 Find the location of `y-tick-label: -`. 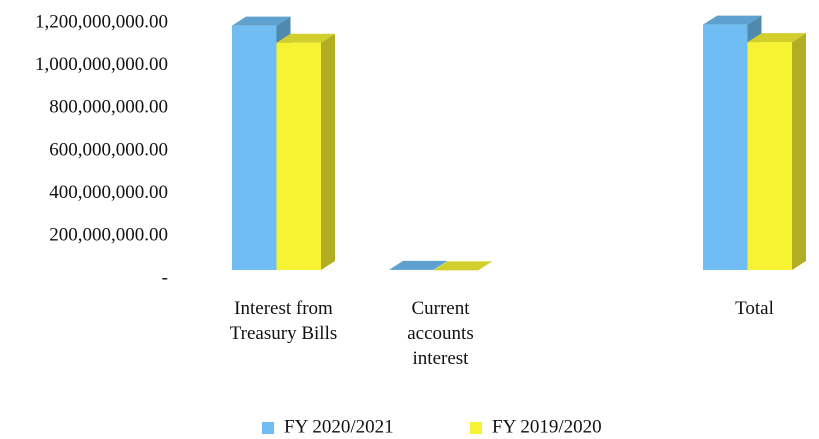

y-tick-label: - is located at coordinates (165, 277).